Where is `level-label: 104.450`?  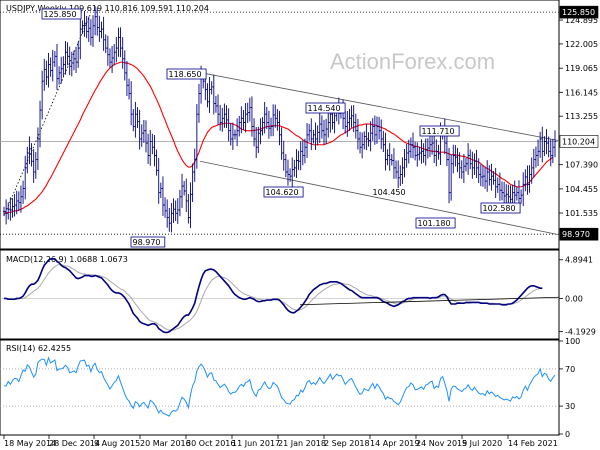
level-label: 104.450 is located at coordinates (389, 192).